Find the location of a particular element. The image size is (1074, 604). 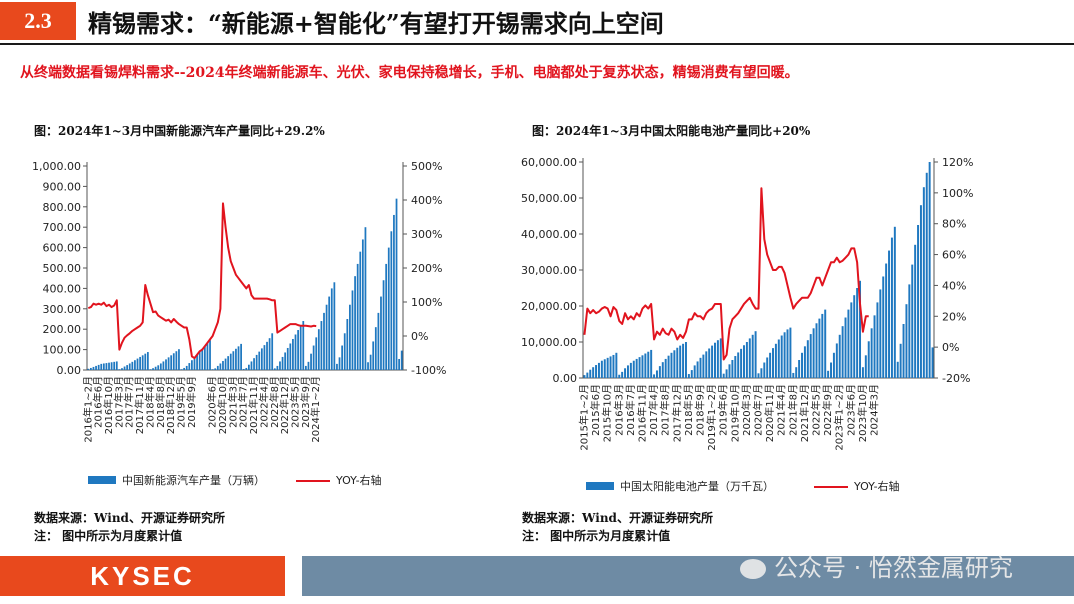

right-tick-label: 400% is located at coordinates (426, 200).